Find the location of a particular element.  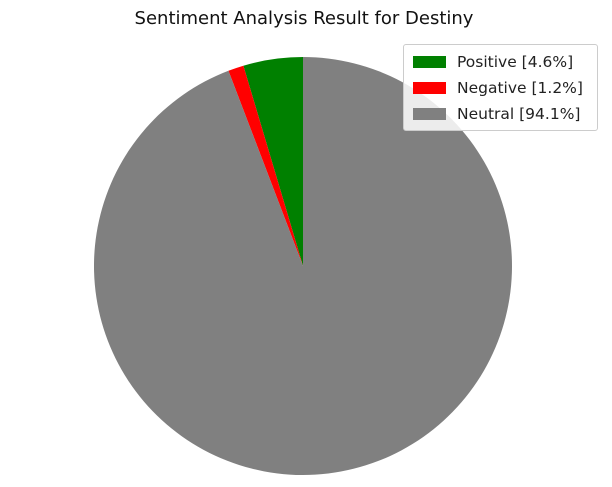

pie-slice-positive is located at coordinates (273, 161).